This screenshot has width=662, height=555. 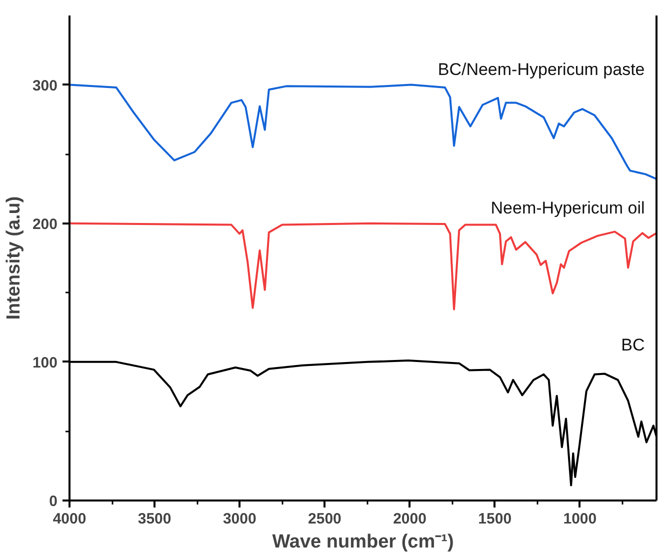 I want to click on x-tick-label: 2500, so click(x=325, y=519).